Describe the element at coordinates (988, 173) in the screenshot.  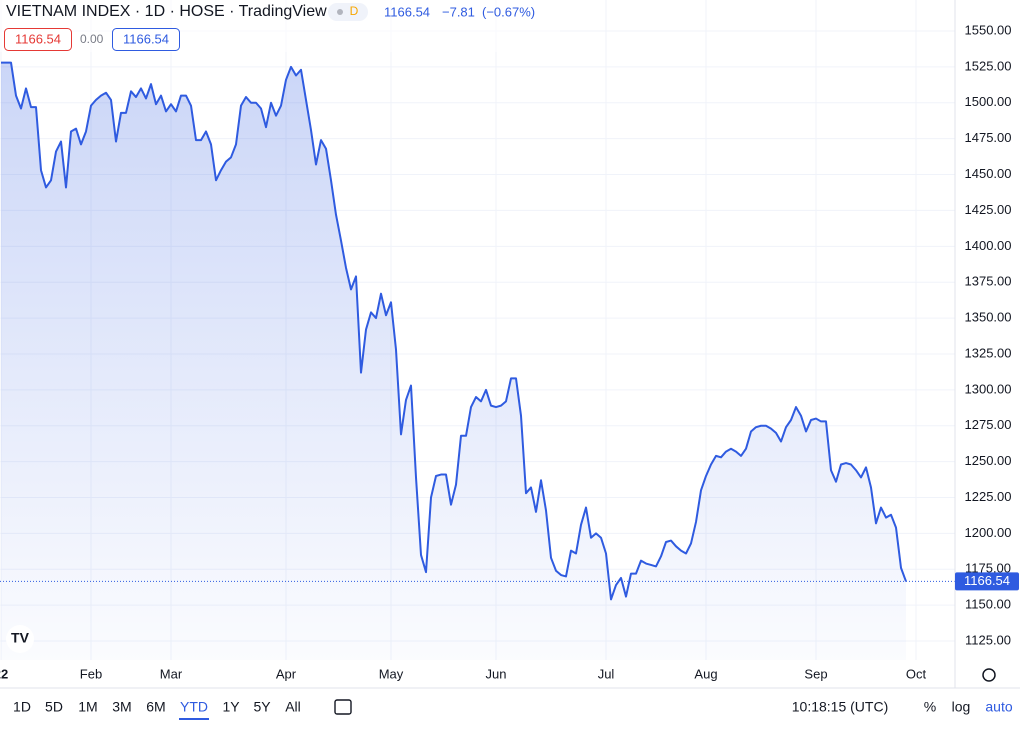
I see `y-tick-label: 1450.00` at that location.